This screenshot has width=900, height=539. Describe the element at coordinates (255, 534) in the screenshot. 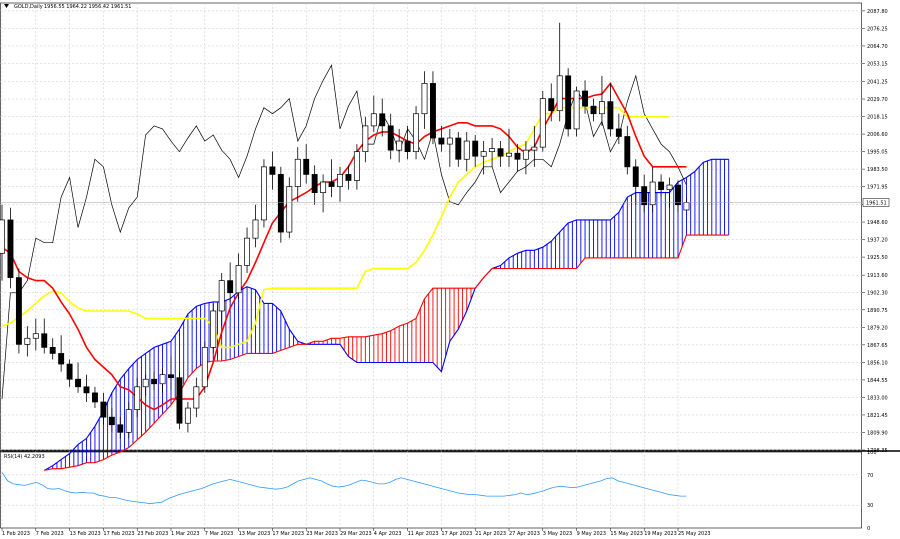

I see `date-tick-label: 13 Mar 2023` at that location.